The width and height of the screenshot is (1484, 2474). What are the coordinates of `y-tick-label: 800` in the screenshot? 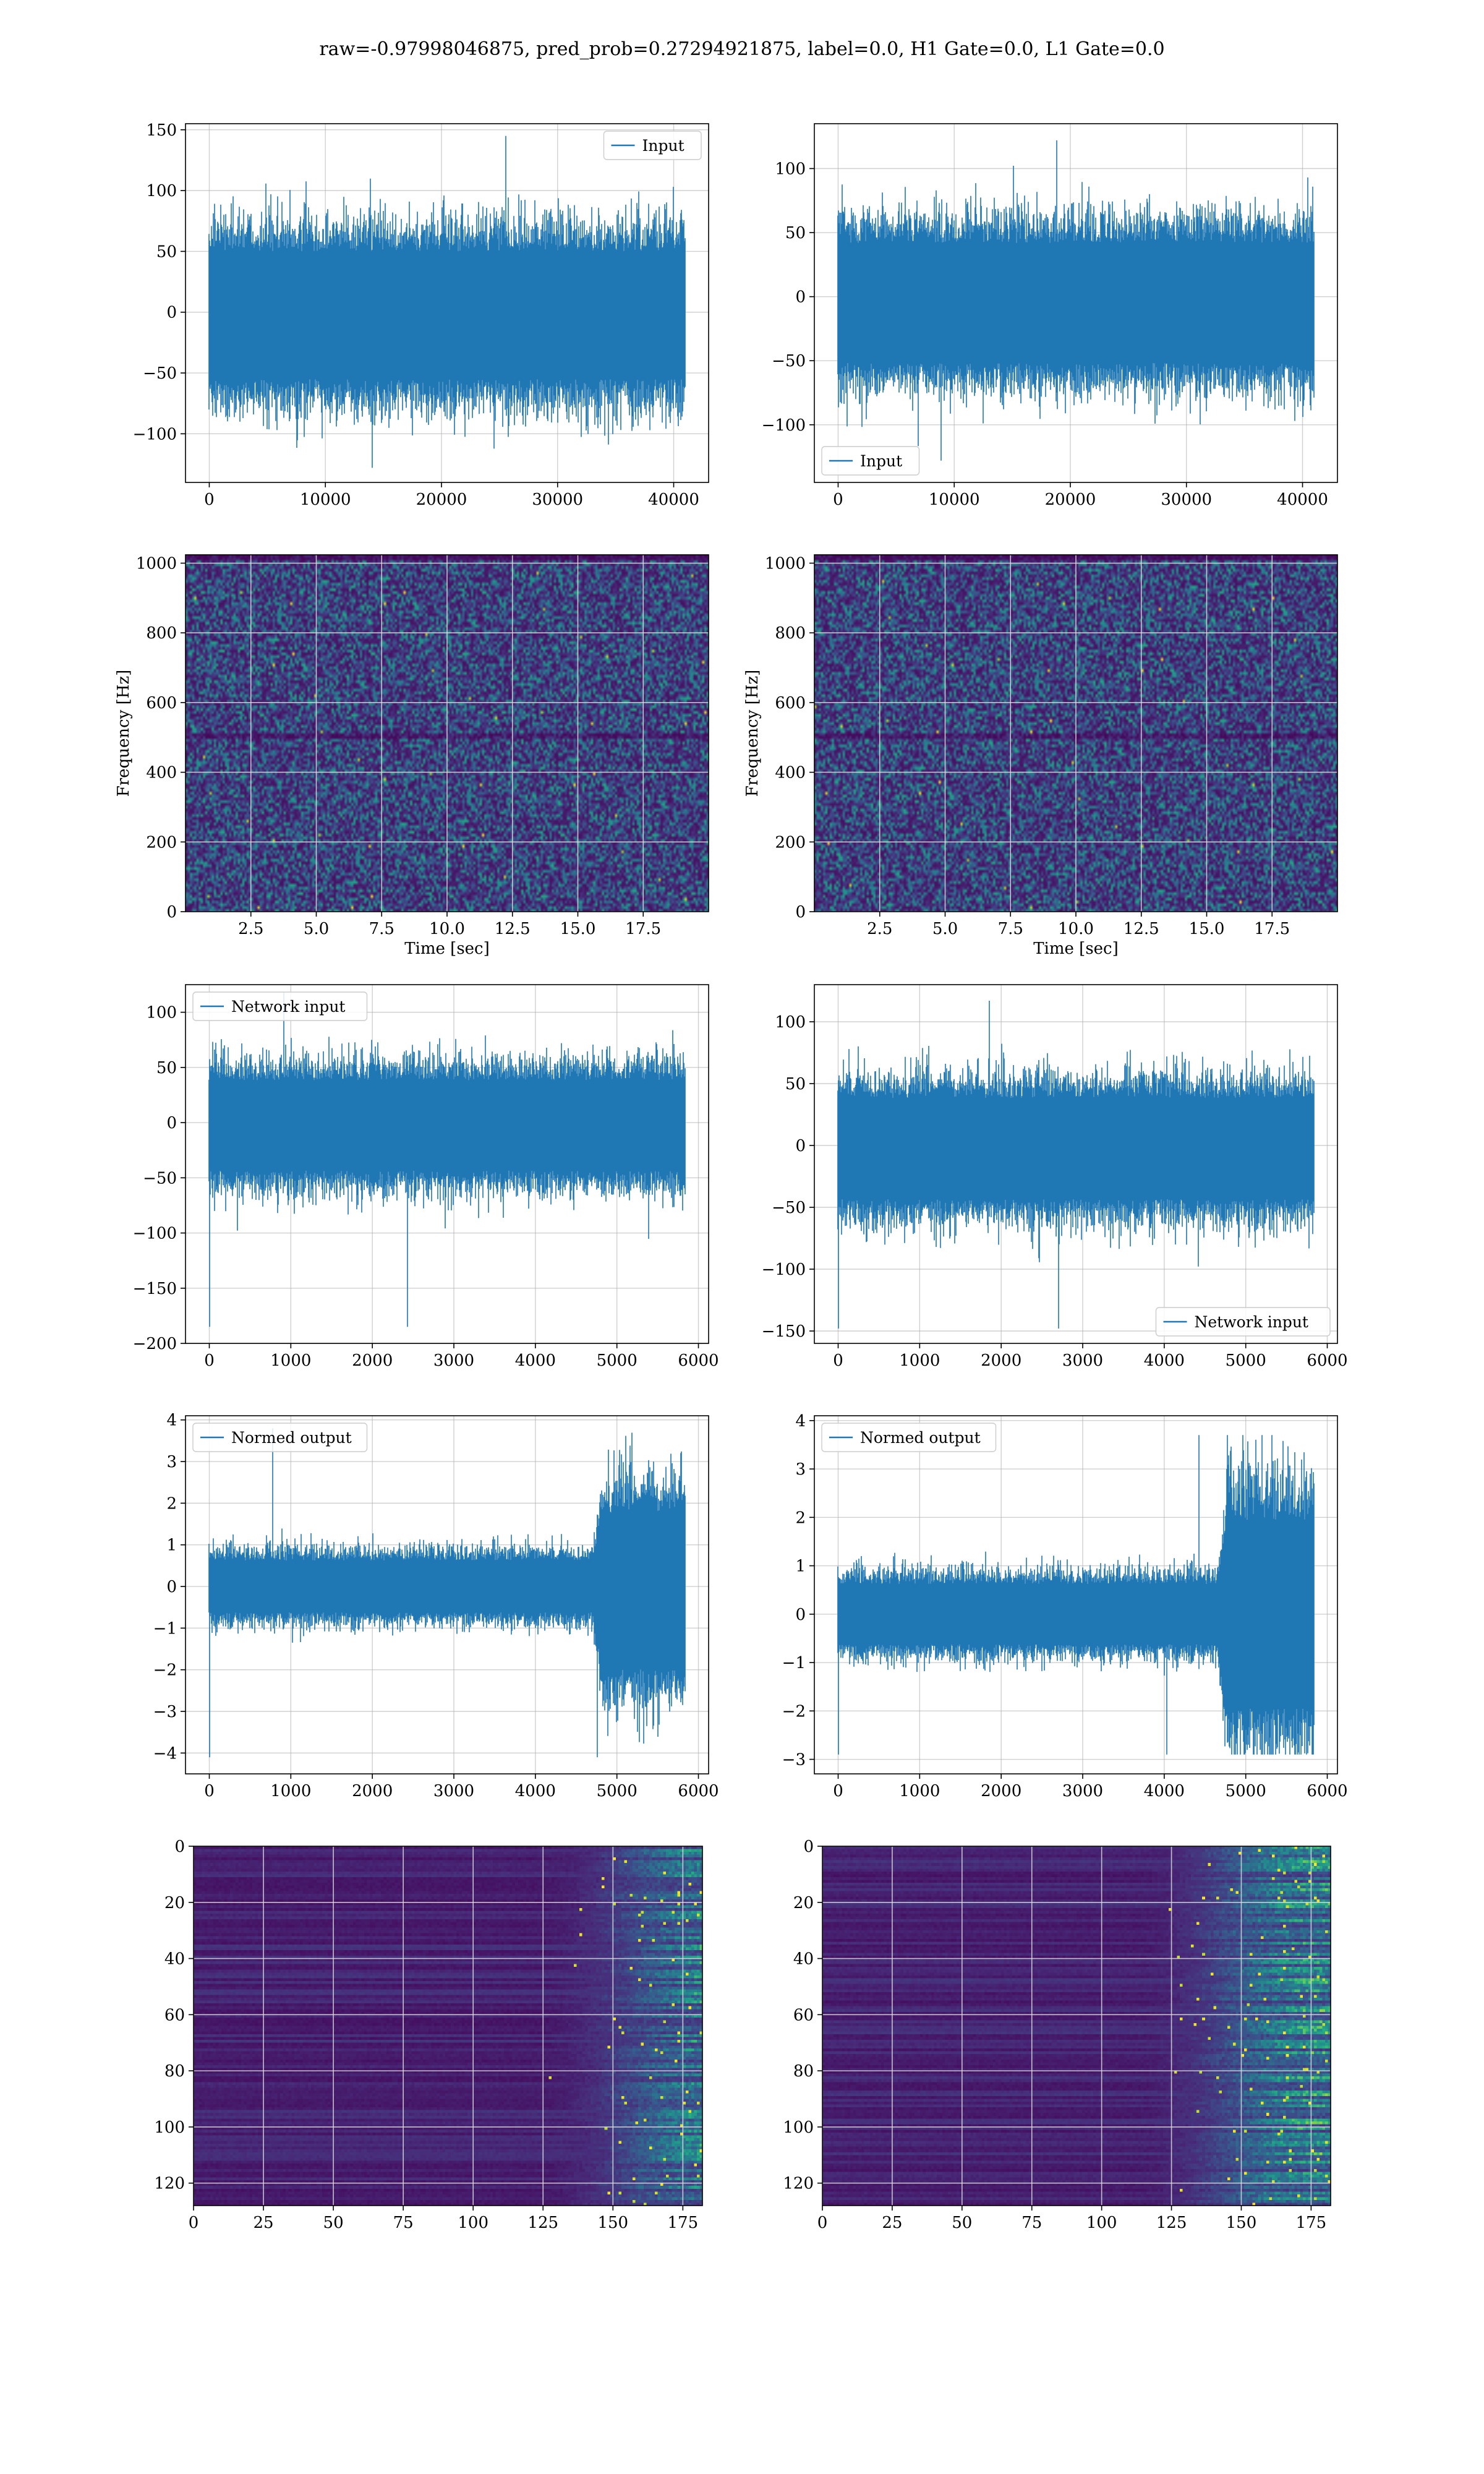 It's located at (161, 634).